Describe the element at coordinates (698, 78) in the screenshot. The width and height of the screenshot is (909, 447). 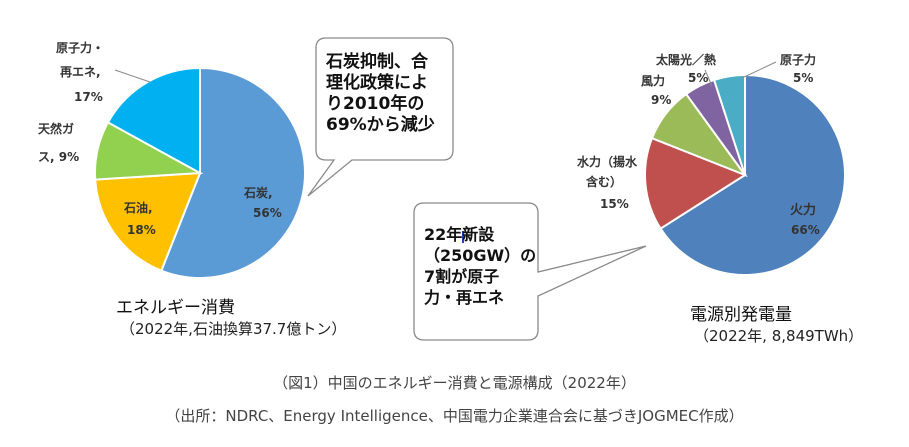
I see `label-solar-value: 5%` at that location.